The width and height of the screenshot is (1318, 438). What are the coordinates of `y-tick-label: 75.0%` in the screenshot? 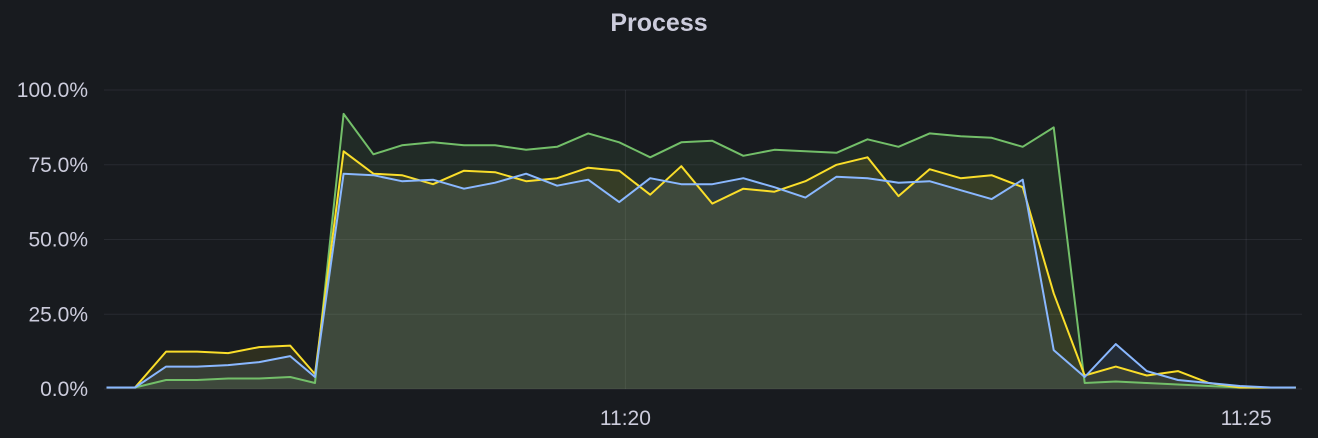 It's located at (58, 165).